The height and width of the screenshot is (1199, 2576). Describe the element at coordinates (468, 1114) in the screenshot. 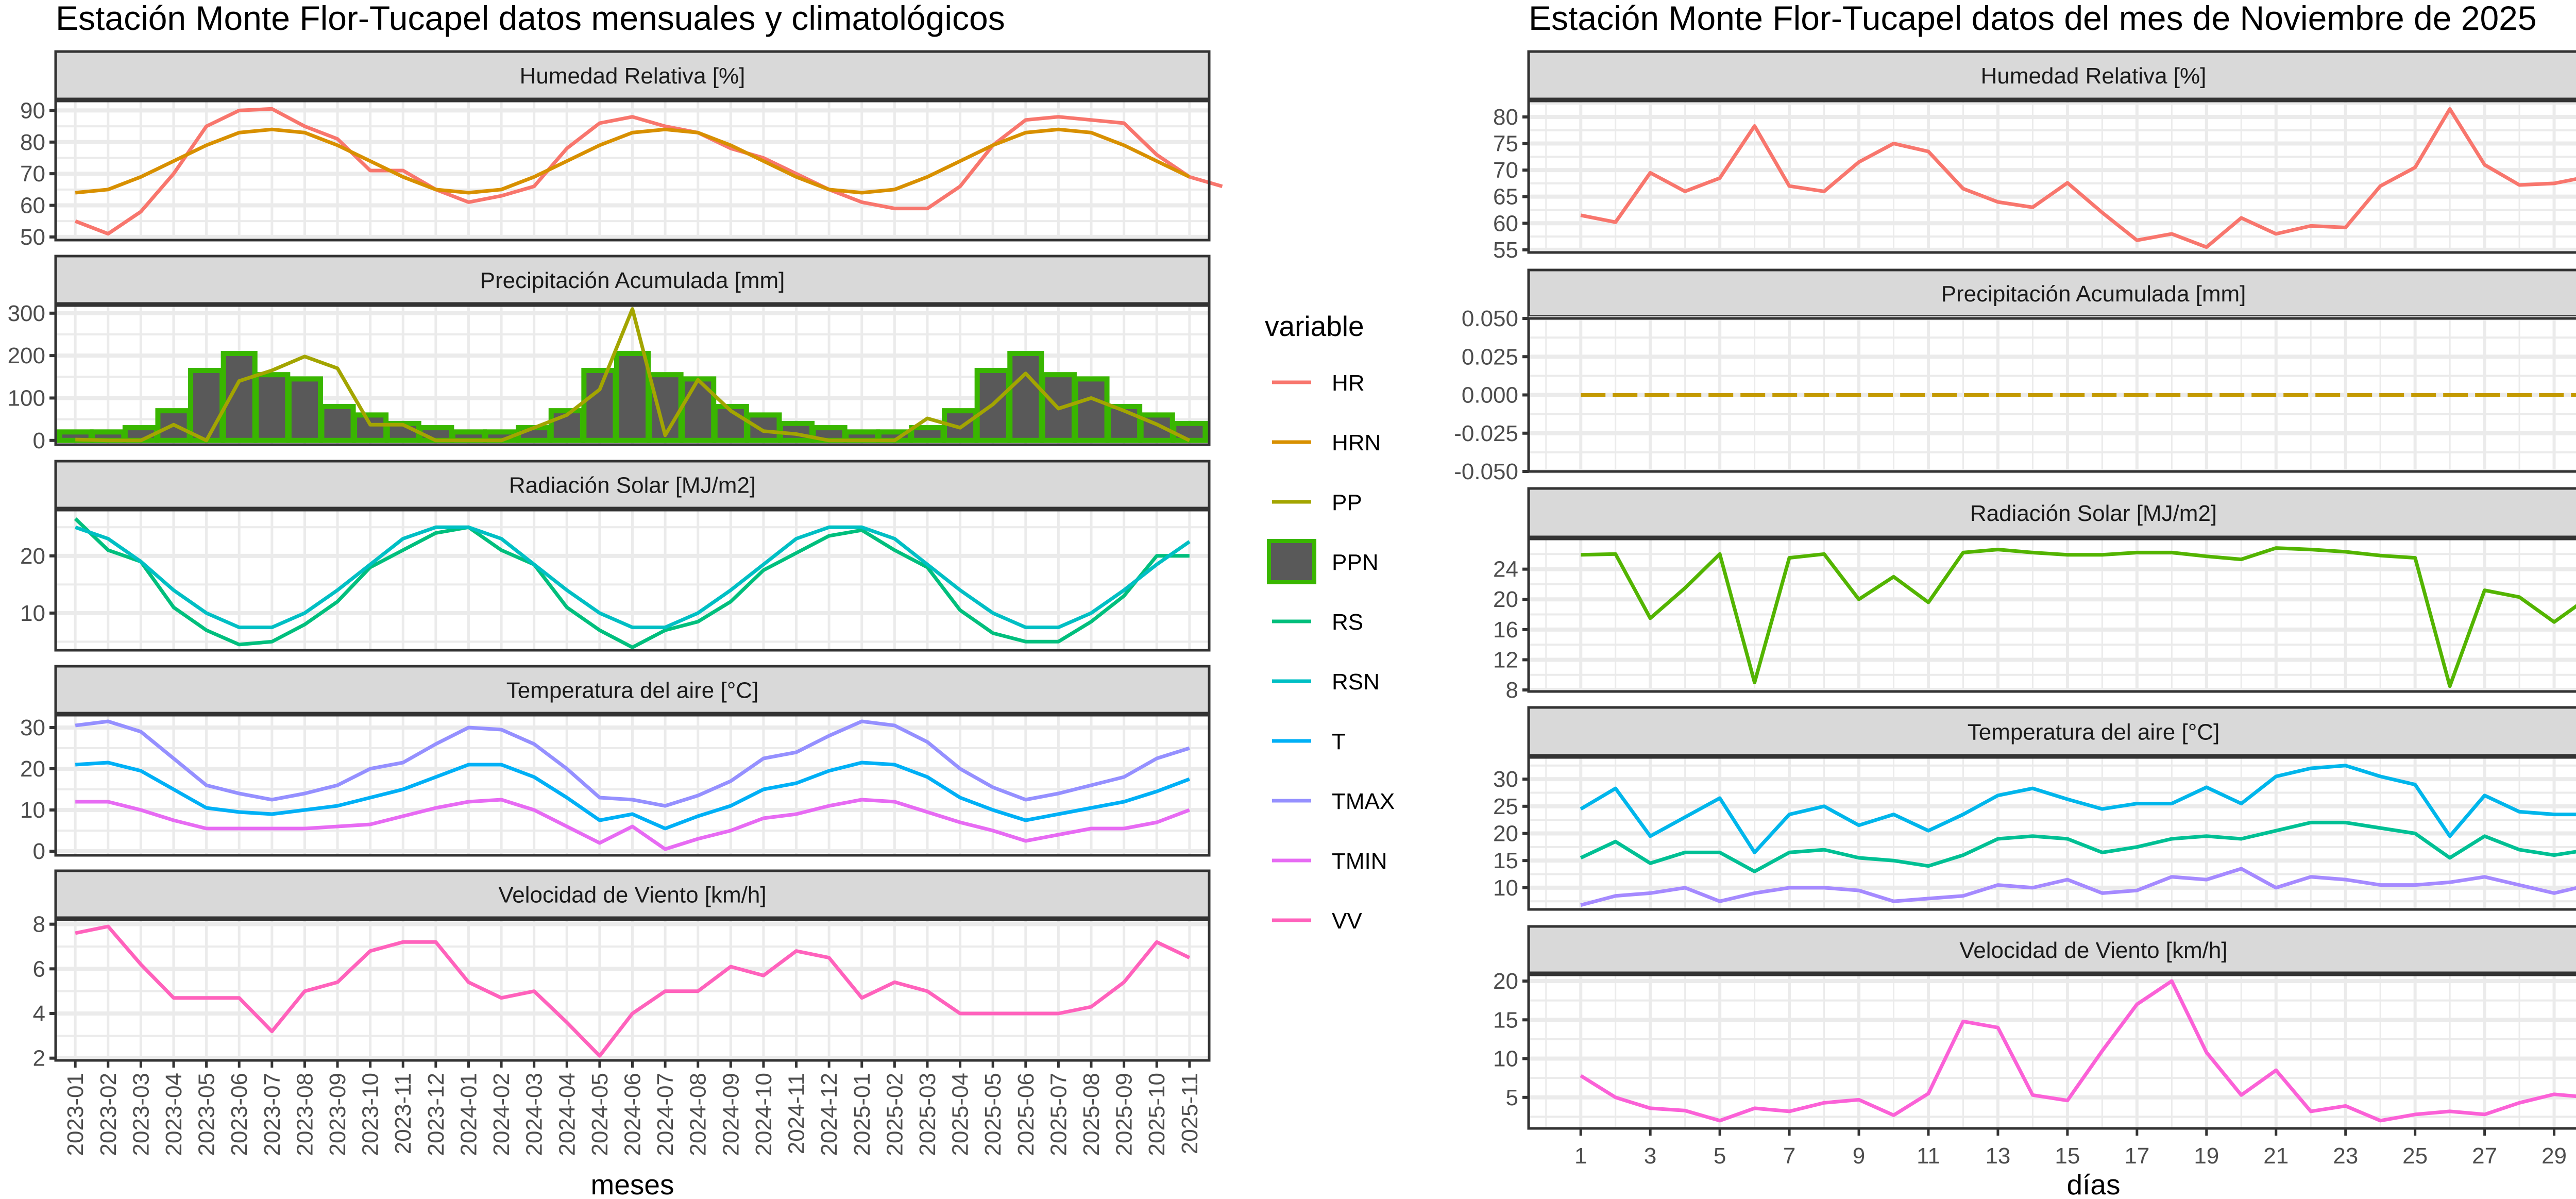

I see `x-tick-label: 2024-01` at that location.